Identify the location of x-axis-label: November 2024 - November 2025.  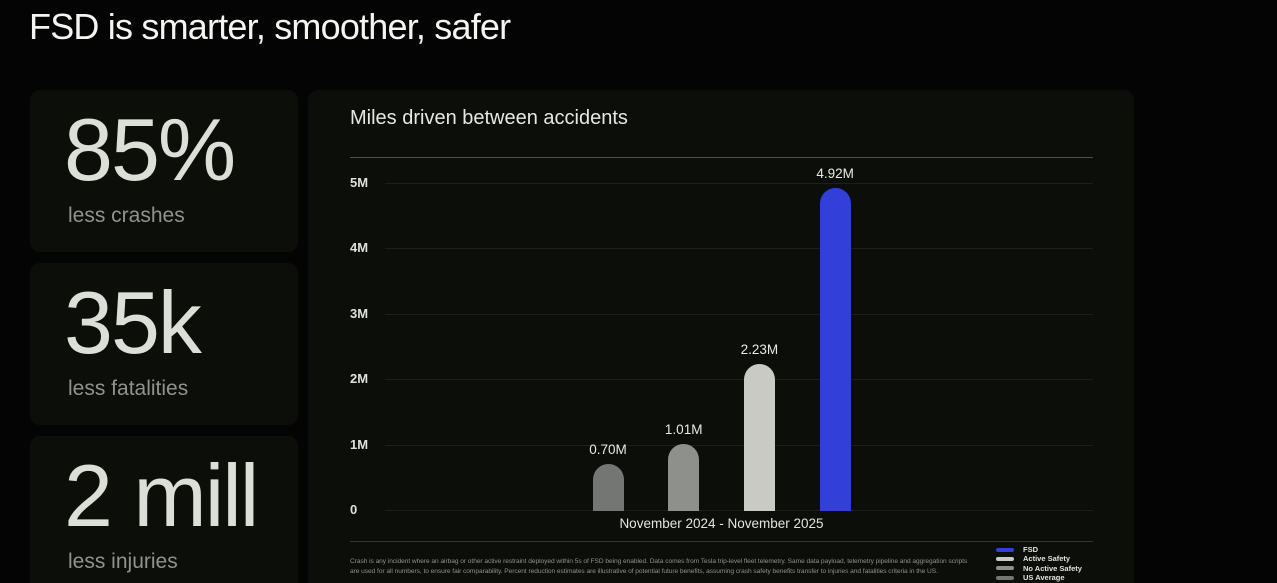
(721, 523).